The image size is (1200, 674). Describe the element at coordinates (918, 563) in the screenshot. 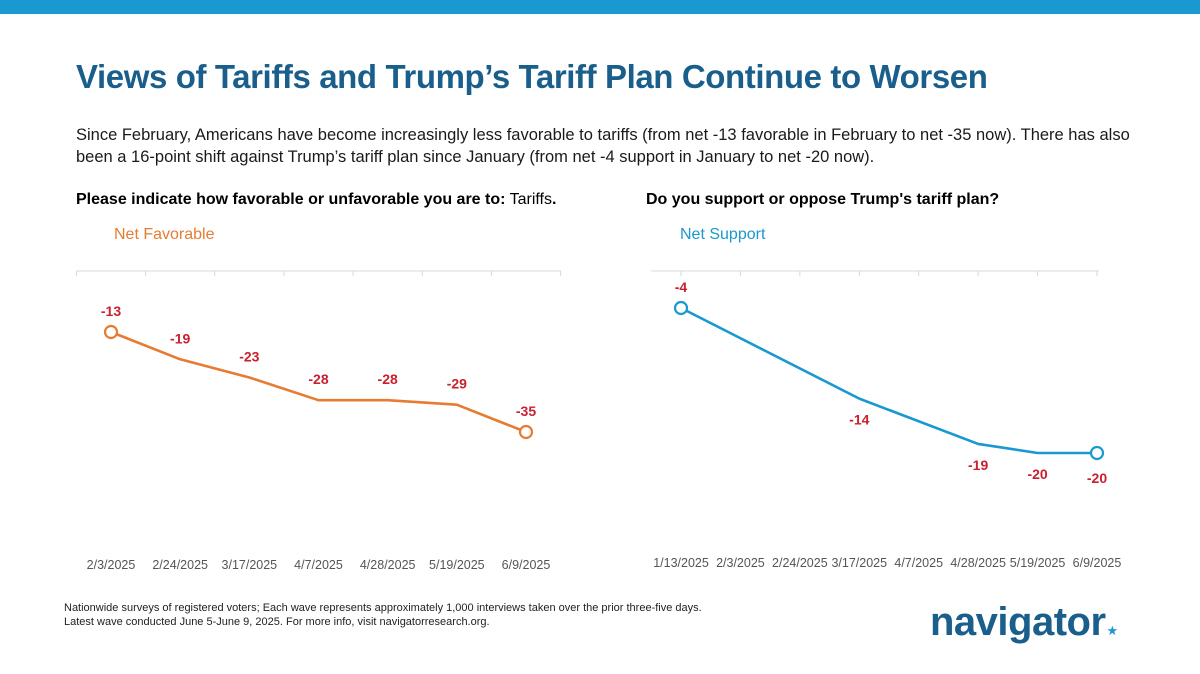

I see `right-x-tick-label: 4/7/2025` at that location.